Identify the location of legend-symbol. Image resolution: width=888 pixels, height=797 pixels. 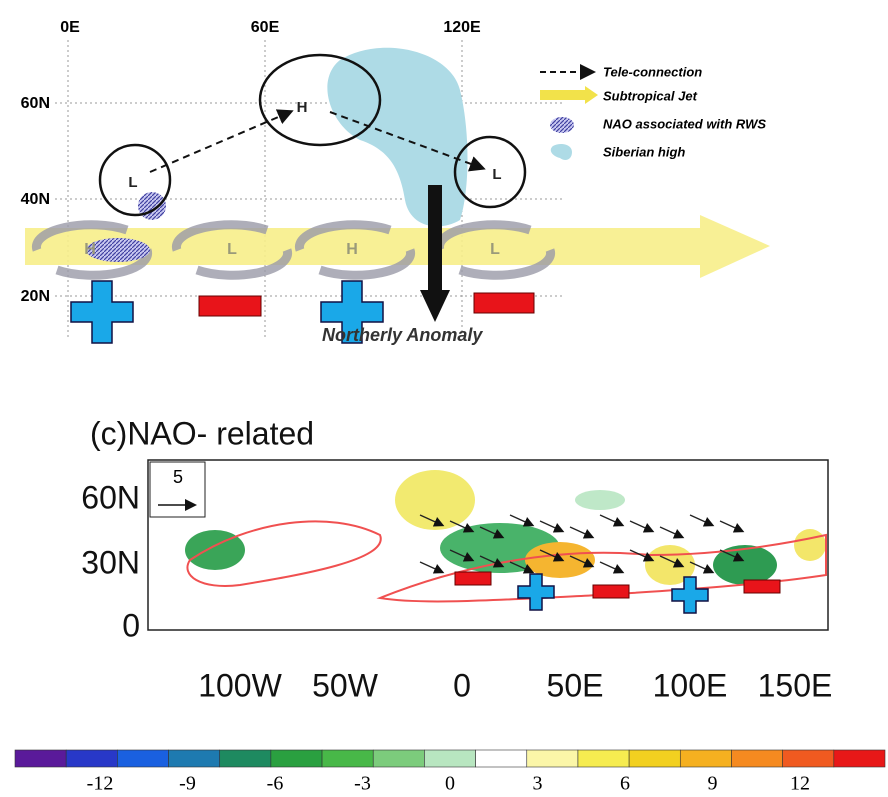
(569, 95).